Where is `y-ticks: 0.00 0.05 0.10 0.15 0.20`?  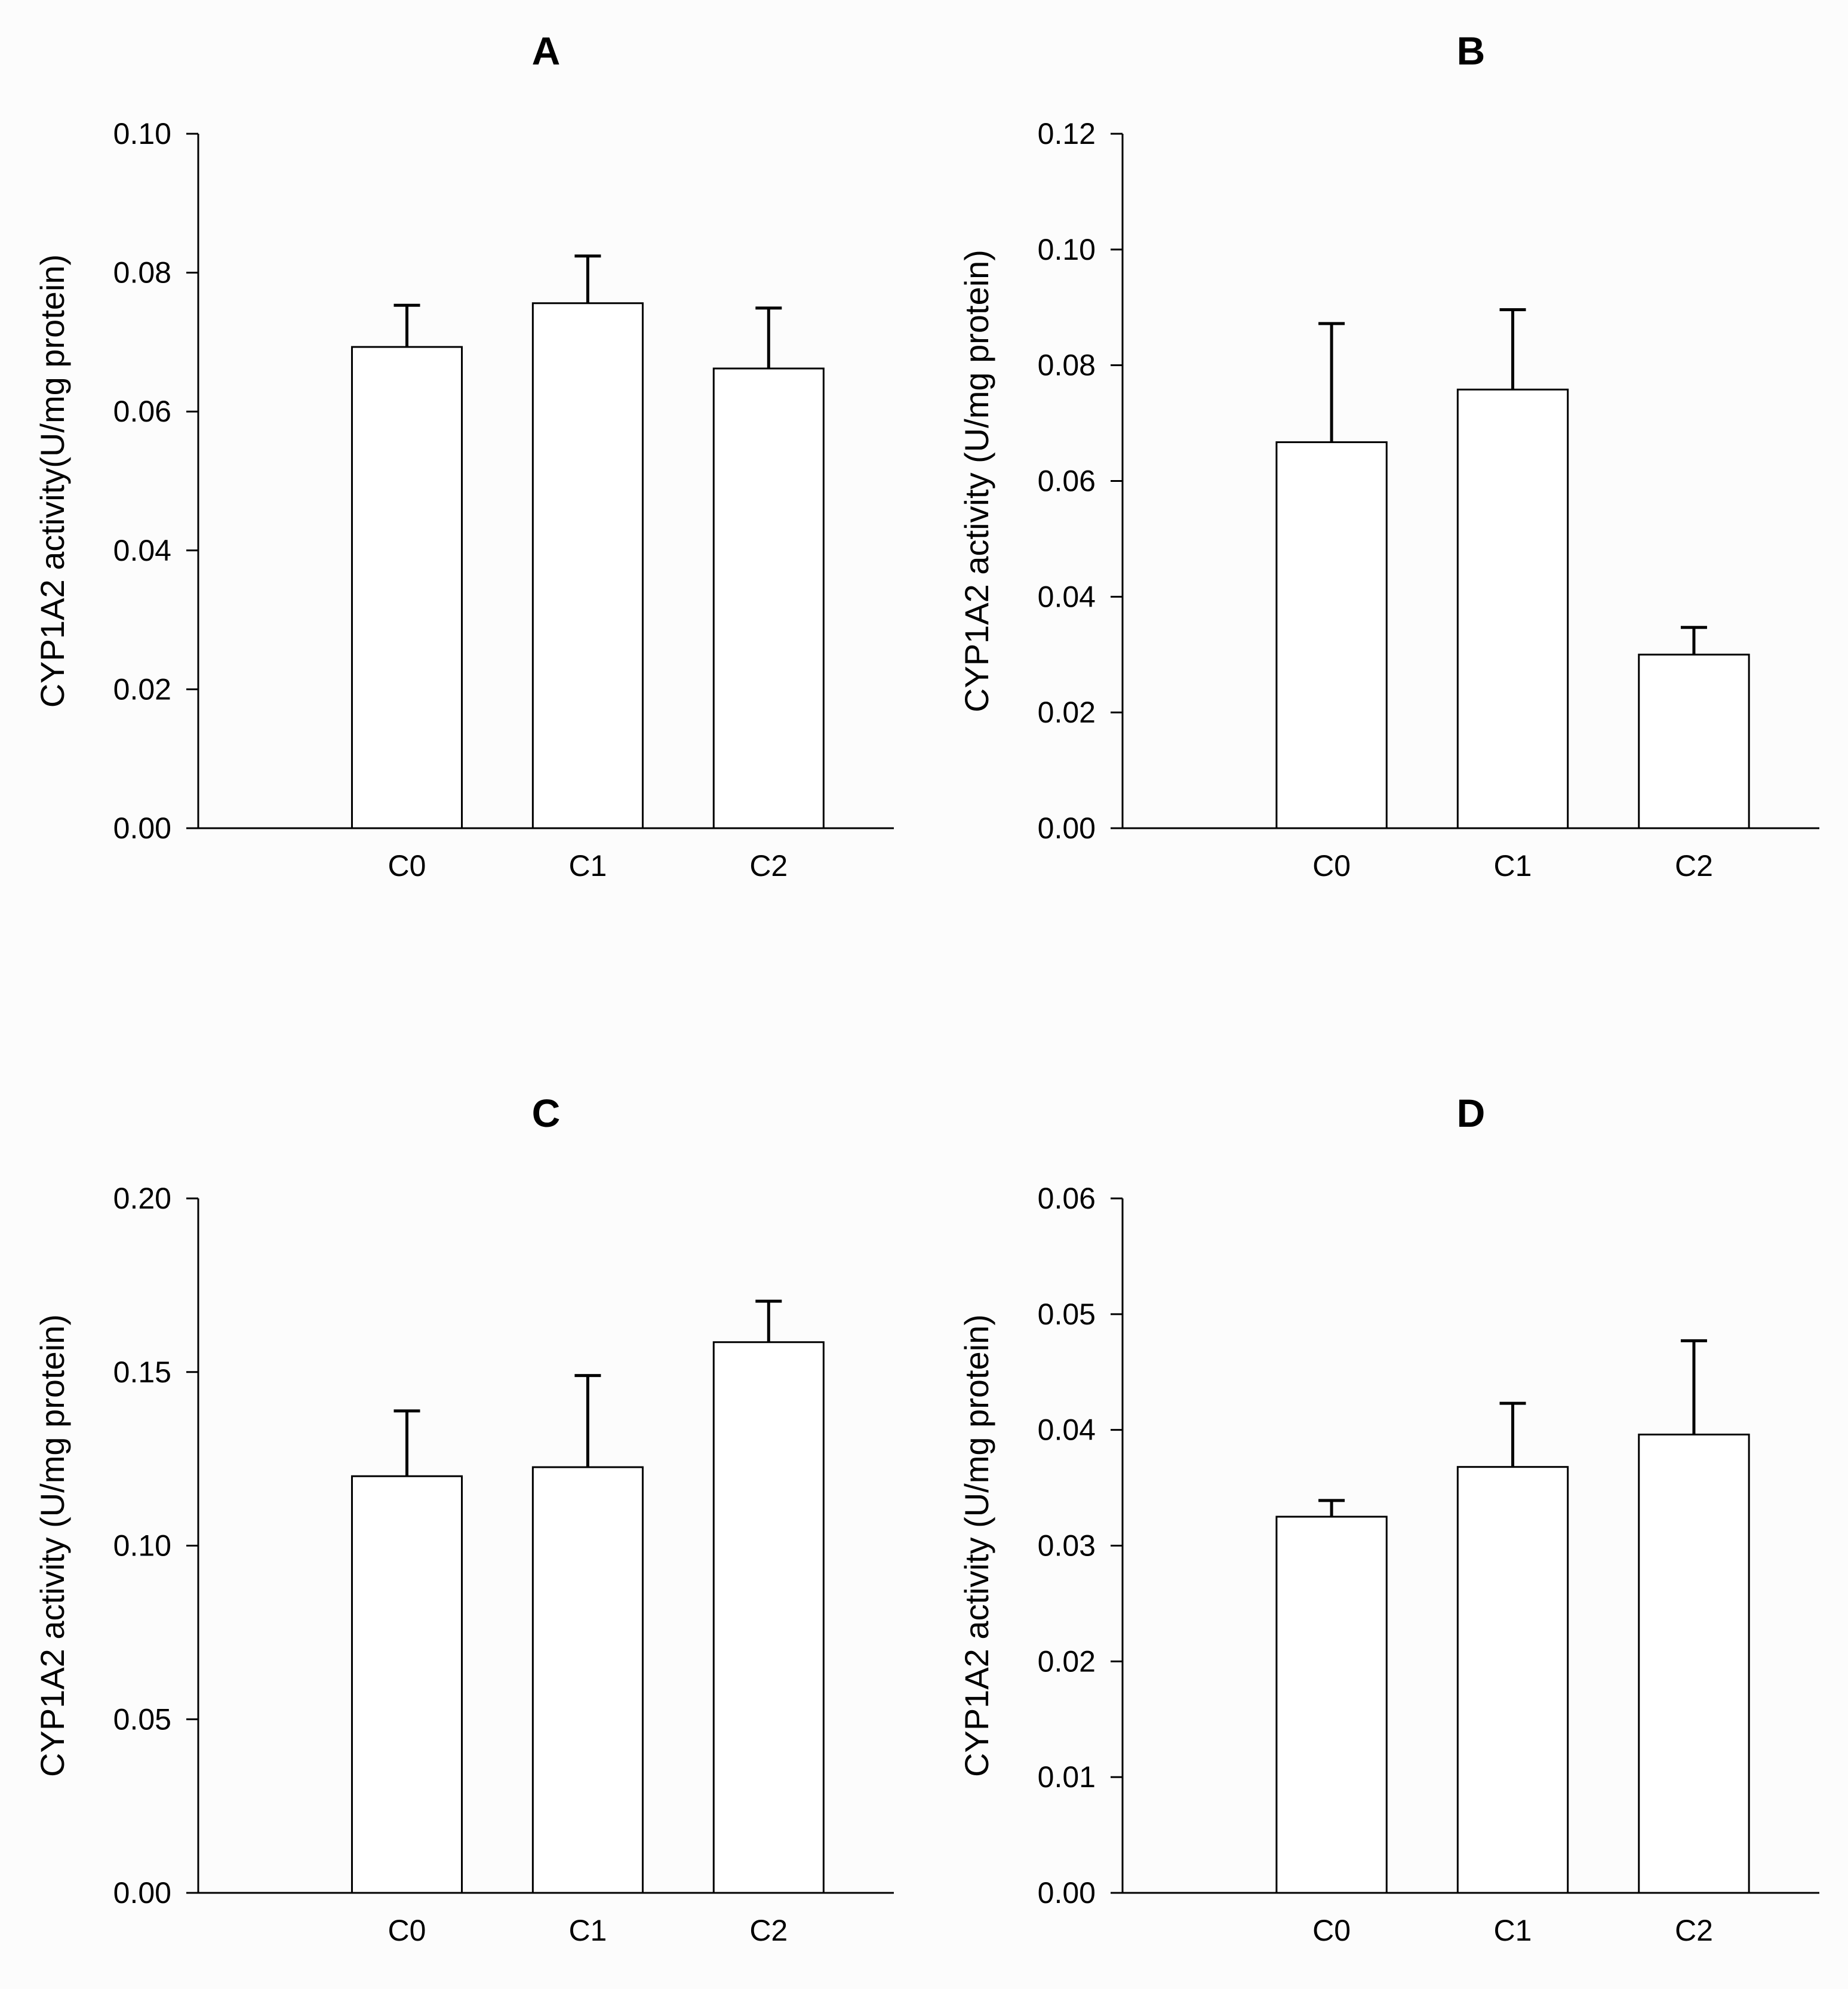
y-ticks: 0.00 0.05 0.10 0.15 0.20 is located at coordinates (155, 1546).